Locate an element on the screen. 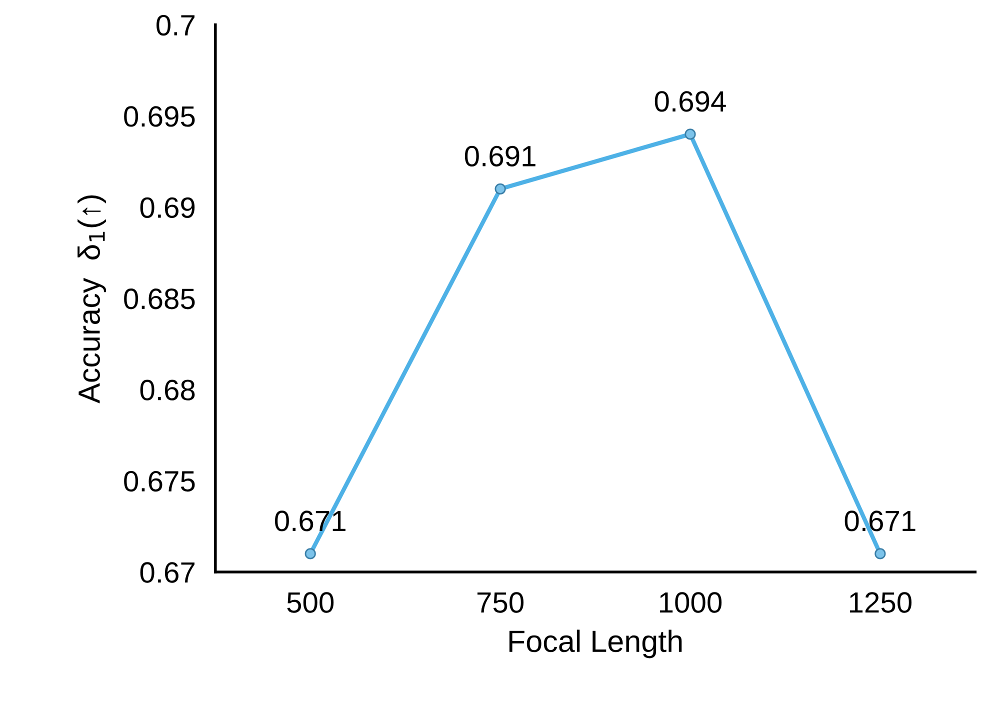 This screenshot has height=707, width=988. y-tick-label: 0.695 is located at coordinates (159, 116).